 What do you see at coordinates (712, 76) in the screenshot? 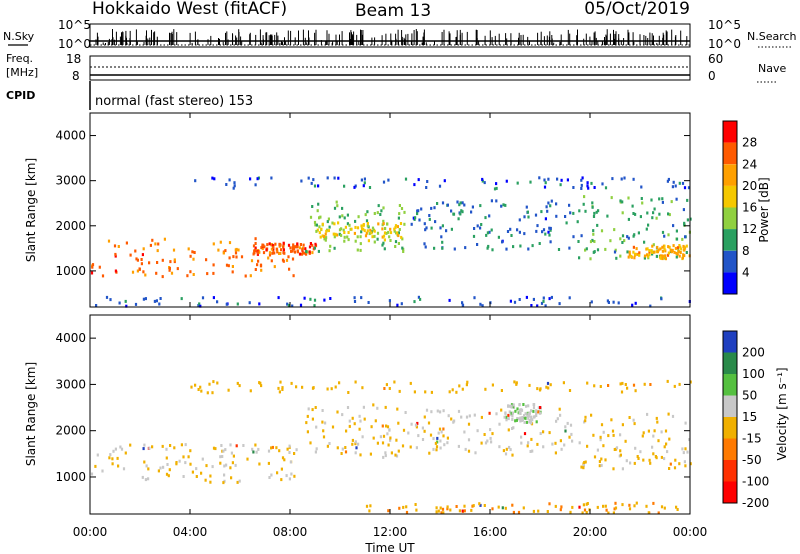
I see `nave-tick-low: 0` at bounding box center [712, 76].